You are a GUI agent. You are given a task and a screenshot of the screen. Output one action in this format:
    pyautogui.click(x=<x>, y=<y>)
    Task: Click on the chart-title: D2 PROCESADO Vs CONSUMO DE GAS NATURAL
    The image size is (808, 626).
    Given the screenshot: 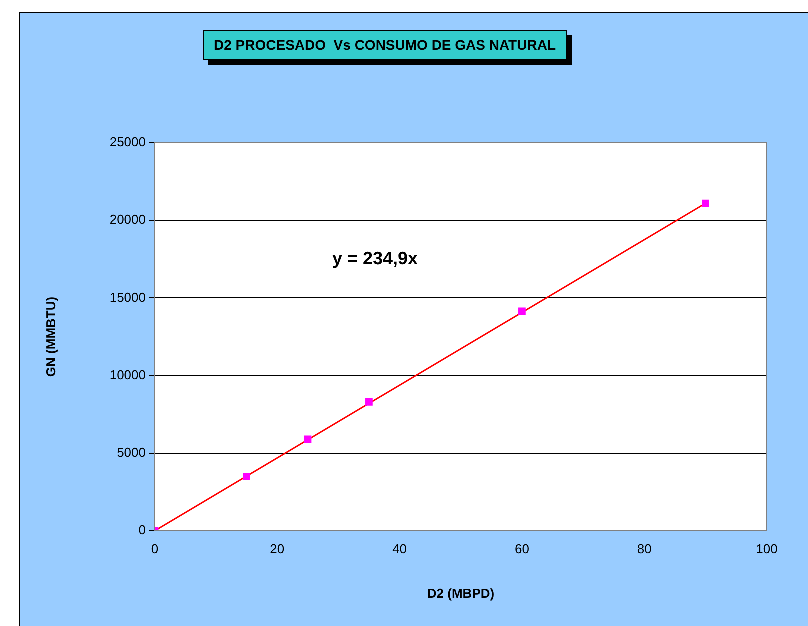 What is the action you would take?
    pyautogui.click(x=385, y=45)
    